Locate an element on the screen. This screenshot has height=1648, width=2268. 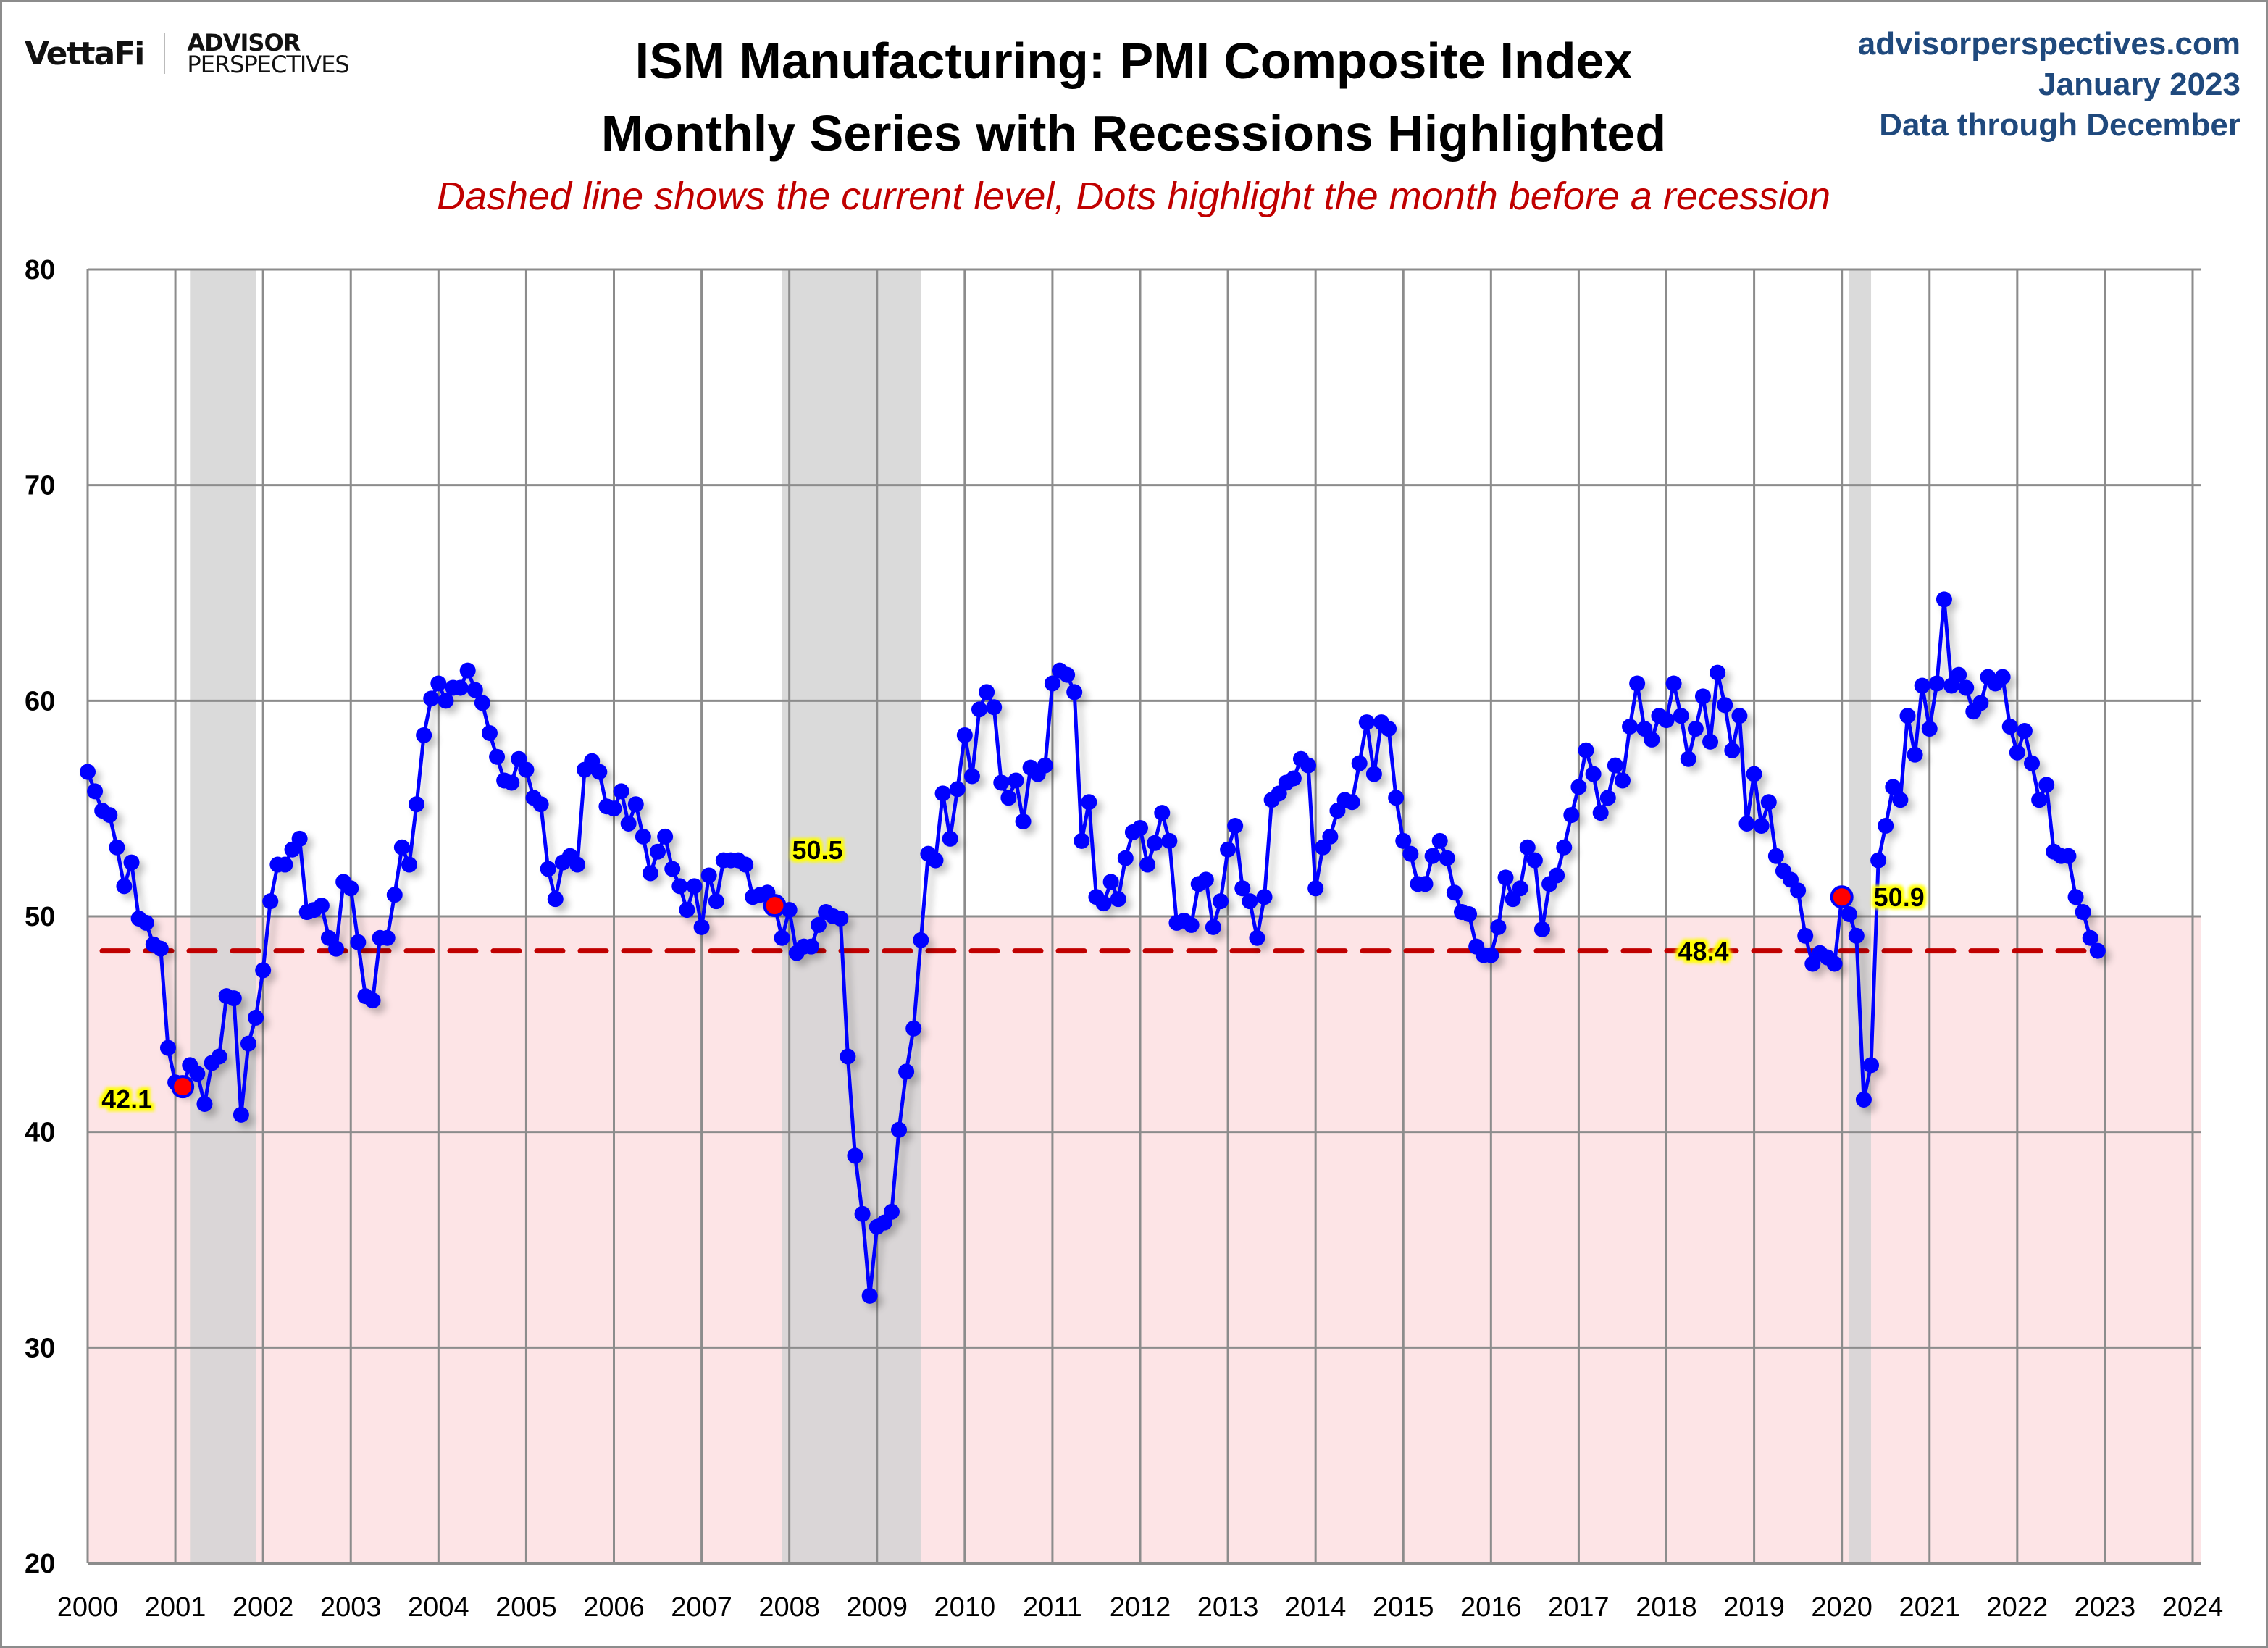
x-tick-label: 2024 is located at coordinates (2193, 1607).